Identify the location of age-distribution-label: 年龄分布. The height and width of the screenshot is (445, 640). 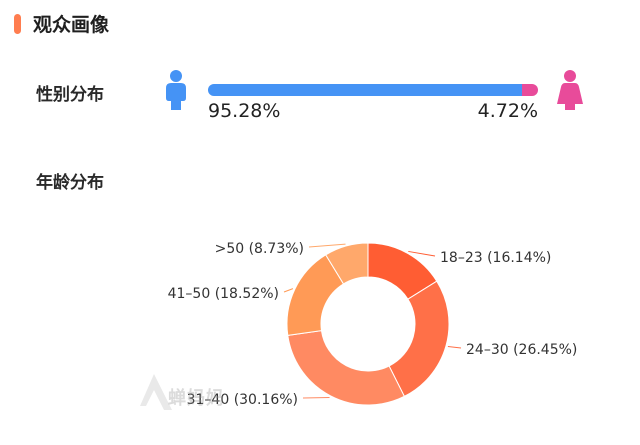
(70, 183).